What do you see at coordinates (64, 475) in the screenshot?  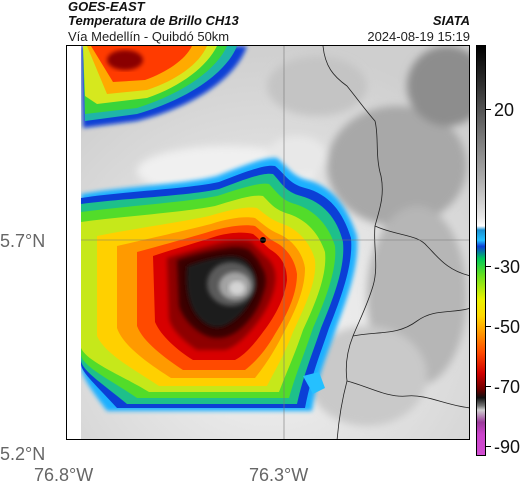 I see `longitude-label-76-8: 76.8°W` at bounding box center [64, 475].